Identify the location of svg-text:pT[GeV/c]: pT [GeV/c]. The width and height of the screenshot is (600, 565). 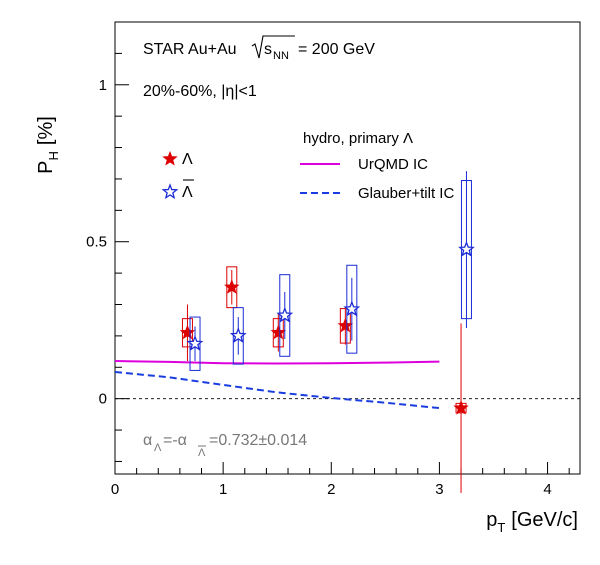
(532, 522).